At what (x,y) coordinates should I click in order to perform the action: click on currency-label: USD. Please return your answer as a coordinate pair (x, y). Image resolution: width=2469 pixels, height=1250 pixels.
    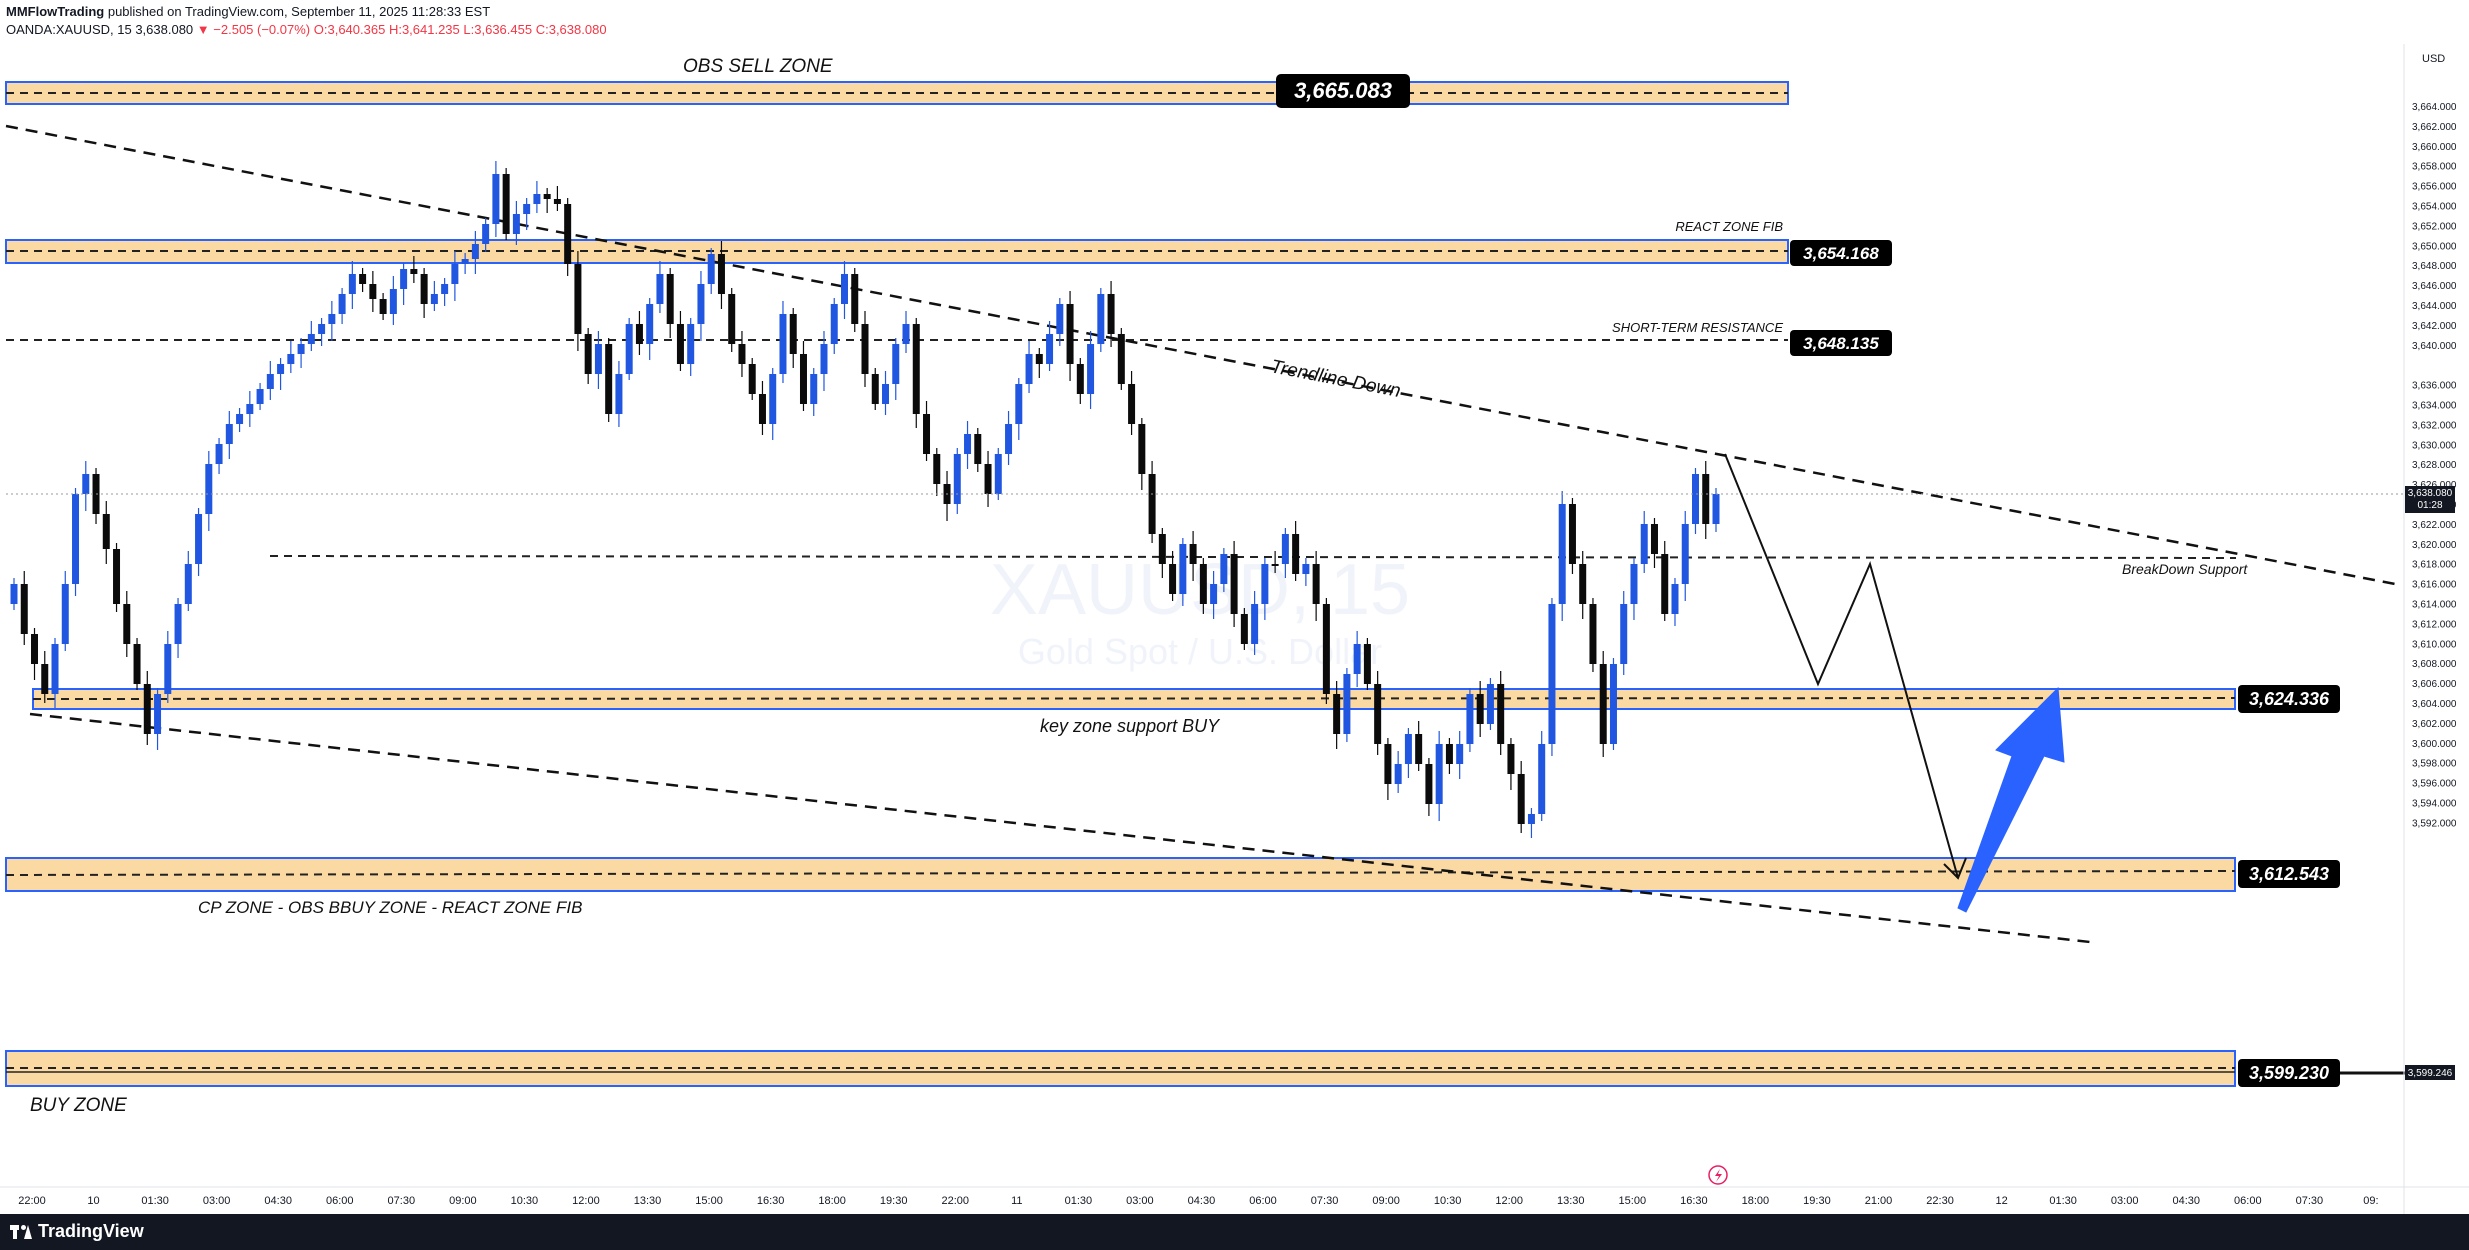
    Looking at the image, I should click on (2433, 59).